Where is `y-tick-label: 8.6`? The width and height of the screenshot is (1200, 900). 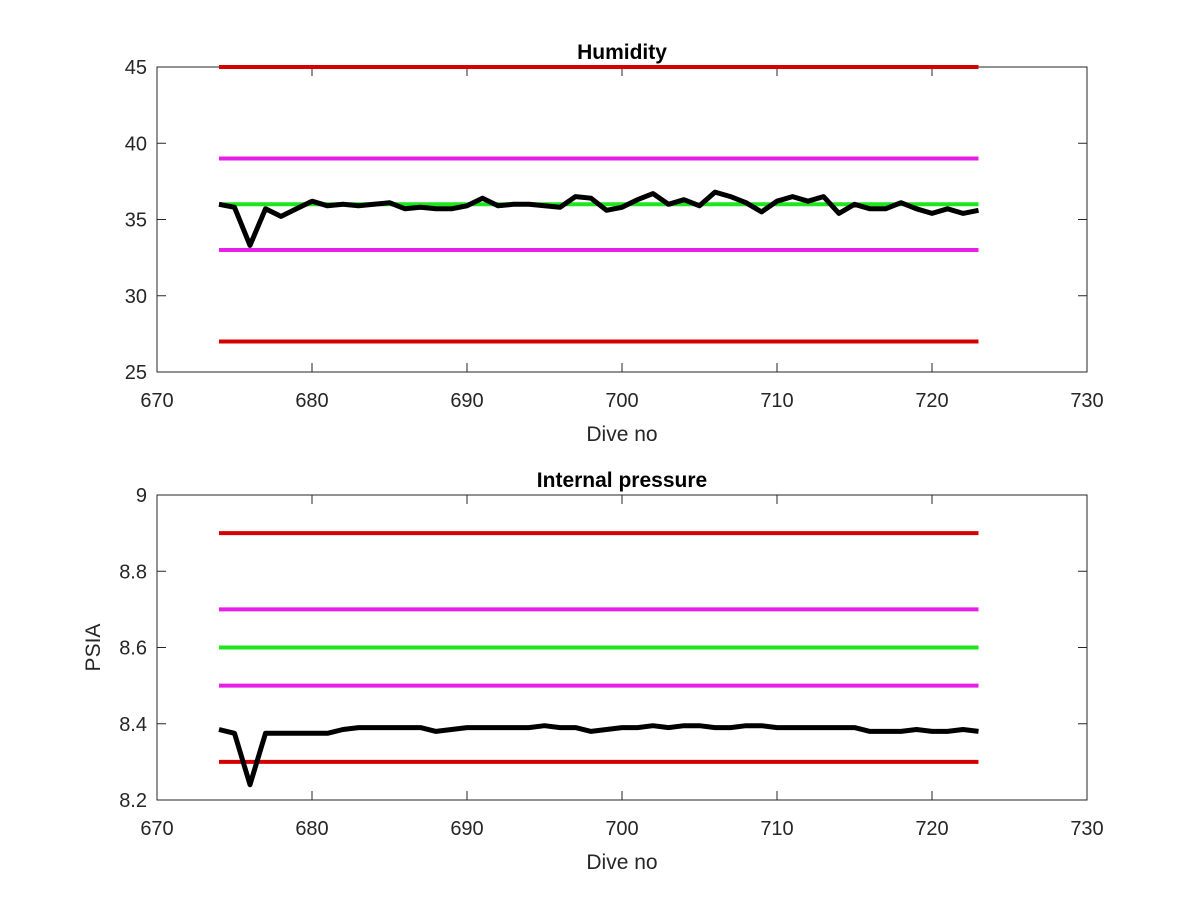 y-tick-label: 8.6 is located at coordinates (133, 649).